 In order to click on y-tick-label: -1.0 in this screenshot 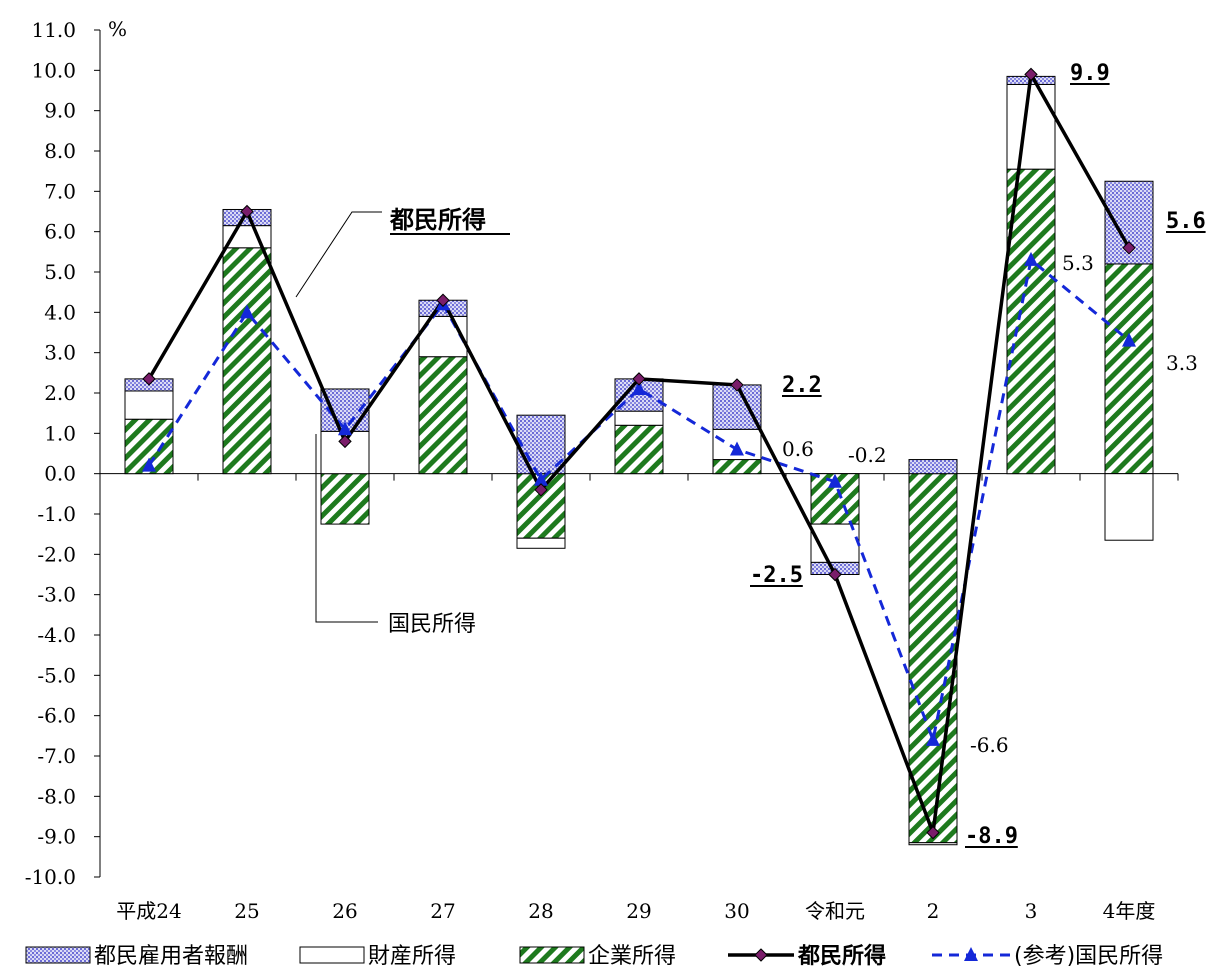, I will do `click(56, 514)`.